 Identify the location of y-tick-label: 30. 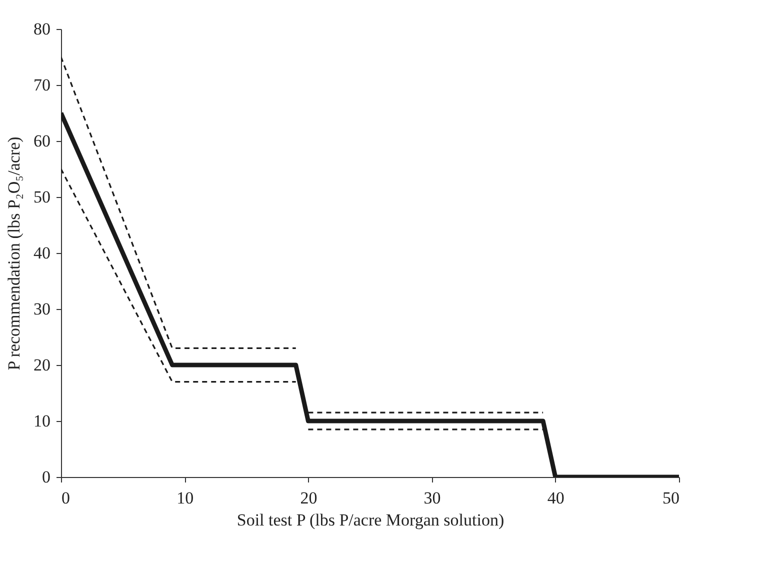
(42, 309).